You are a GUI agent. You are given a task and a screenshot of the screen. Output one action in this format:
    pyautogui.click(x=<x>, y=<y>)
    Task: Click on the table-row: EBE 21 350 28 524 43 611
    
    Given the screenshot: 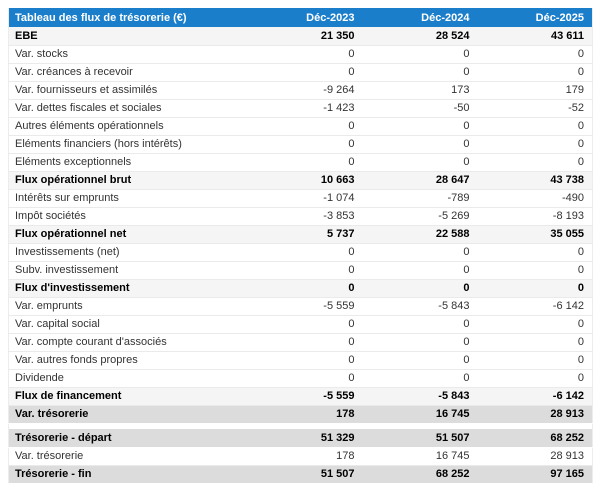 What is the action you would take?
    pyautogui.click(x=300, y=36)
    